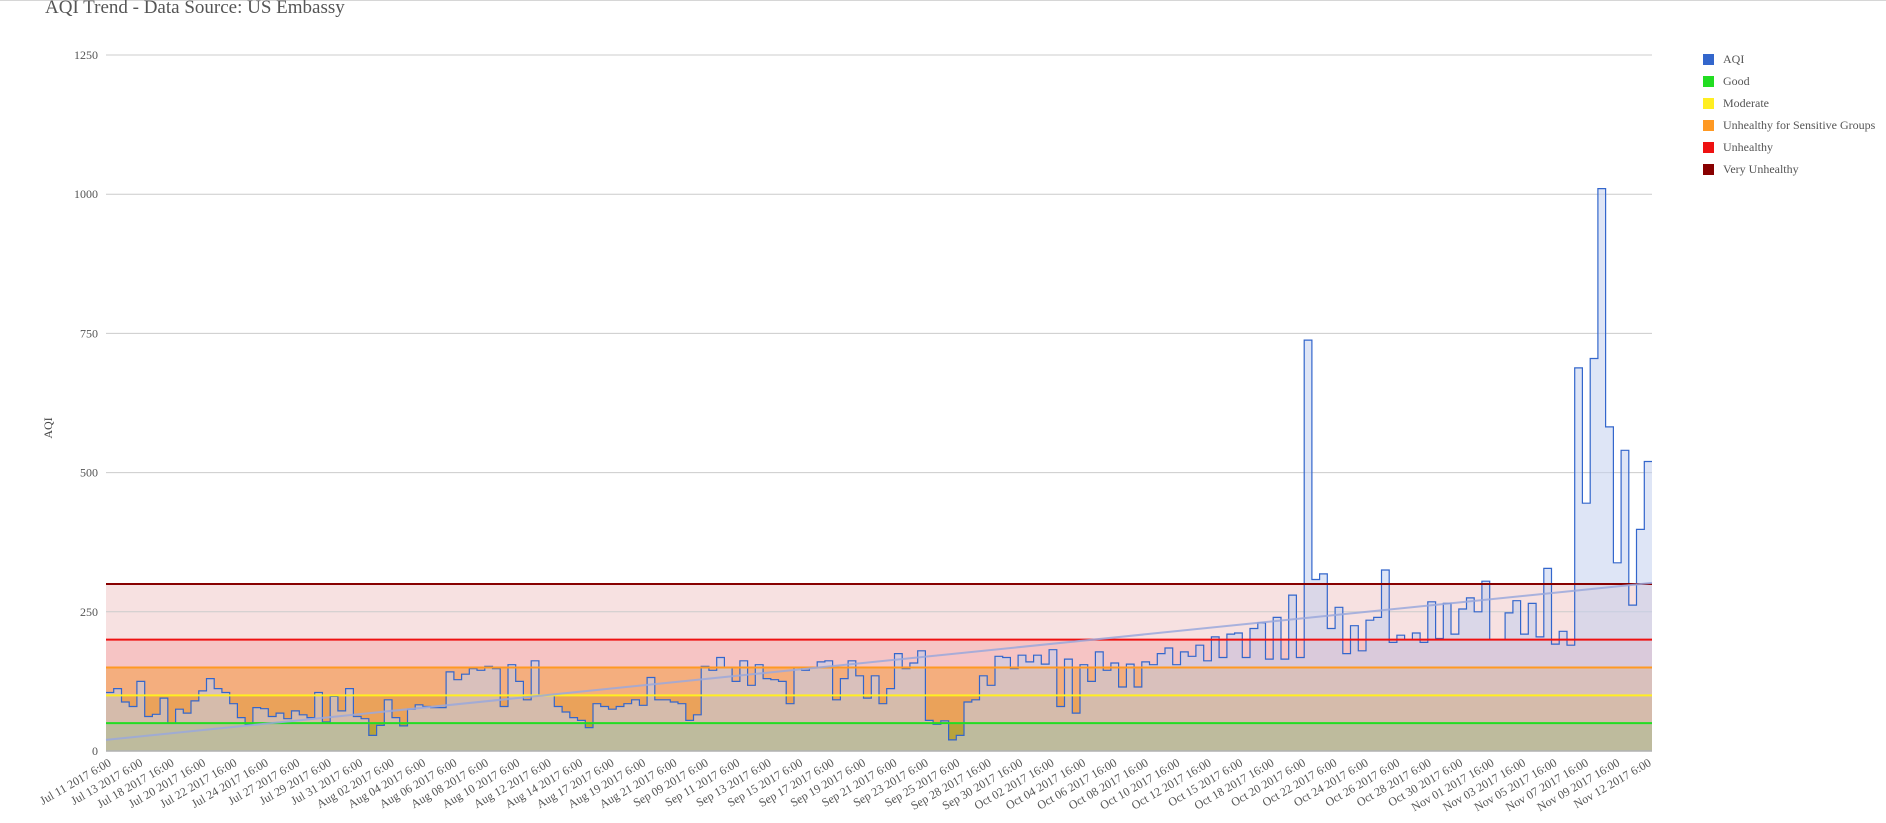  What do you see at coordinates (86, 194) in the screenshot?
I see `y-tick-label: 1000` at bounding box center [86, 194].